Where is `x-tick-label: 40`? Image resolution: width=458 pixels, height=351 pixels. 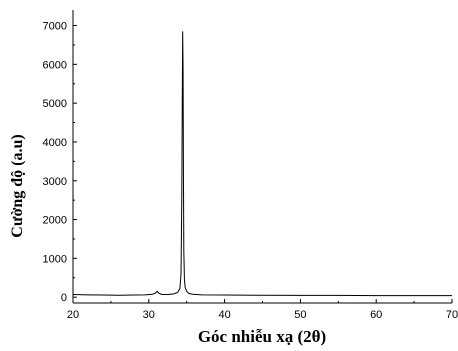 x-tick-label: 40 is located at coordinates (224, 315).